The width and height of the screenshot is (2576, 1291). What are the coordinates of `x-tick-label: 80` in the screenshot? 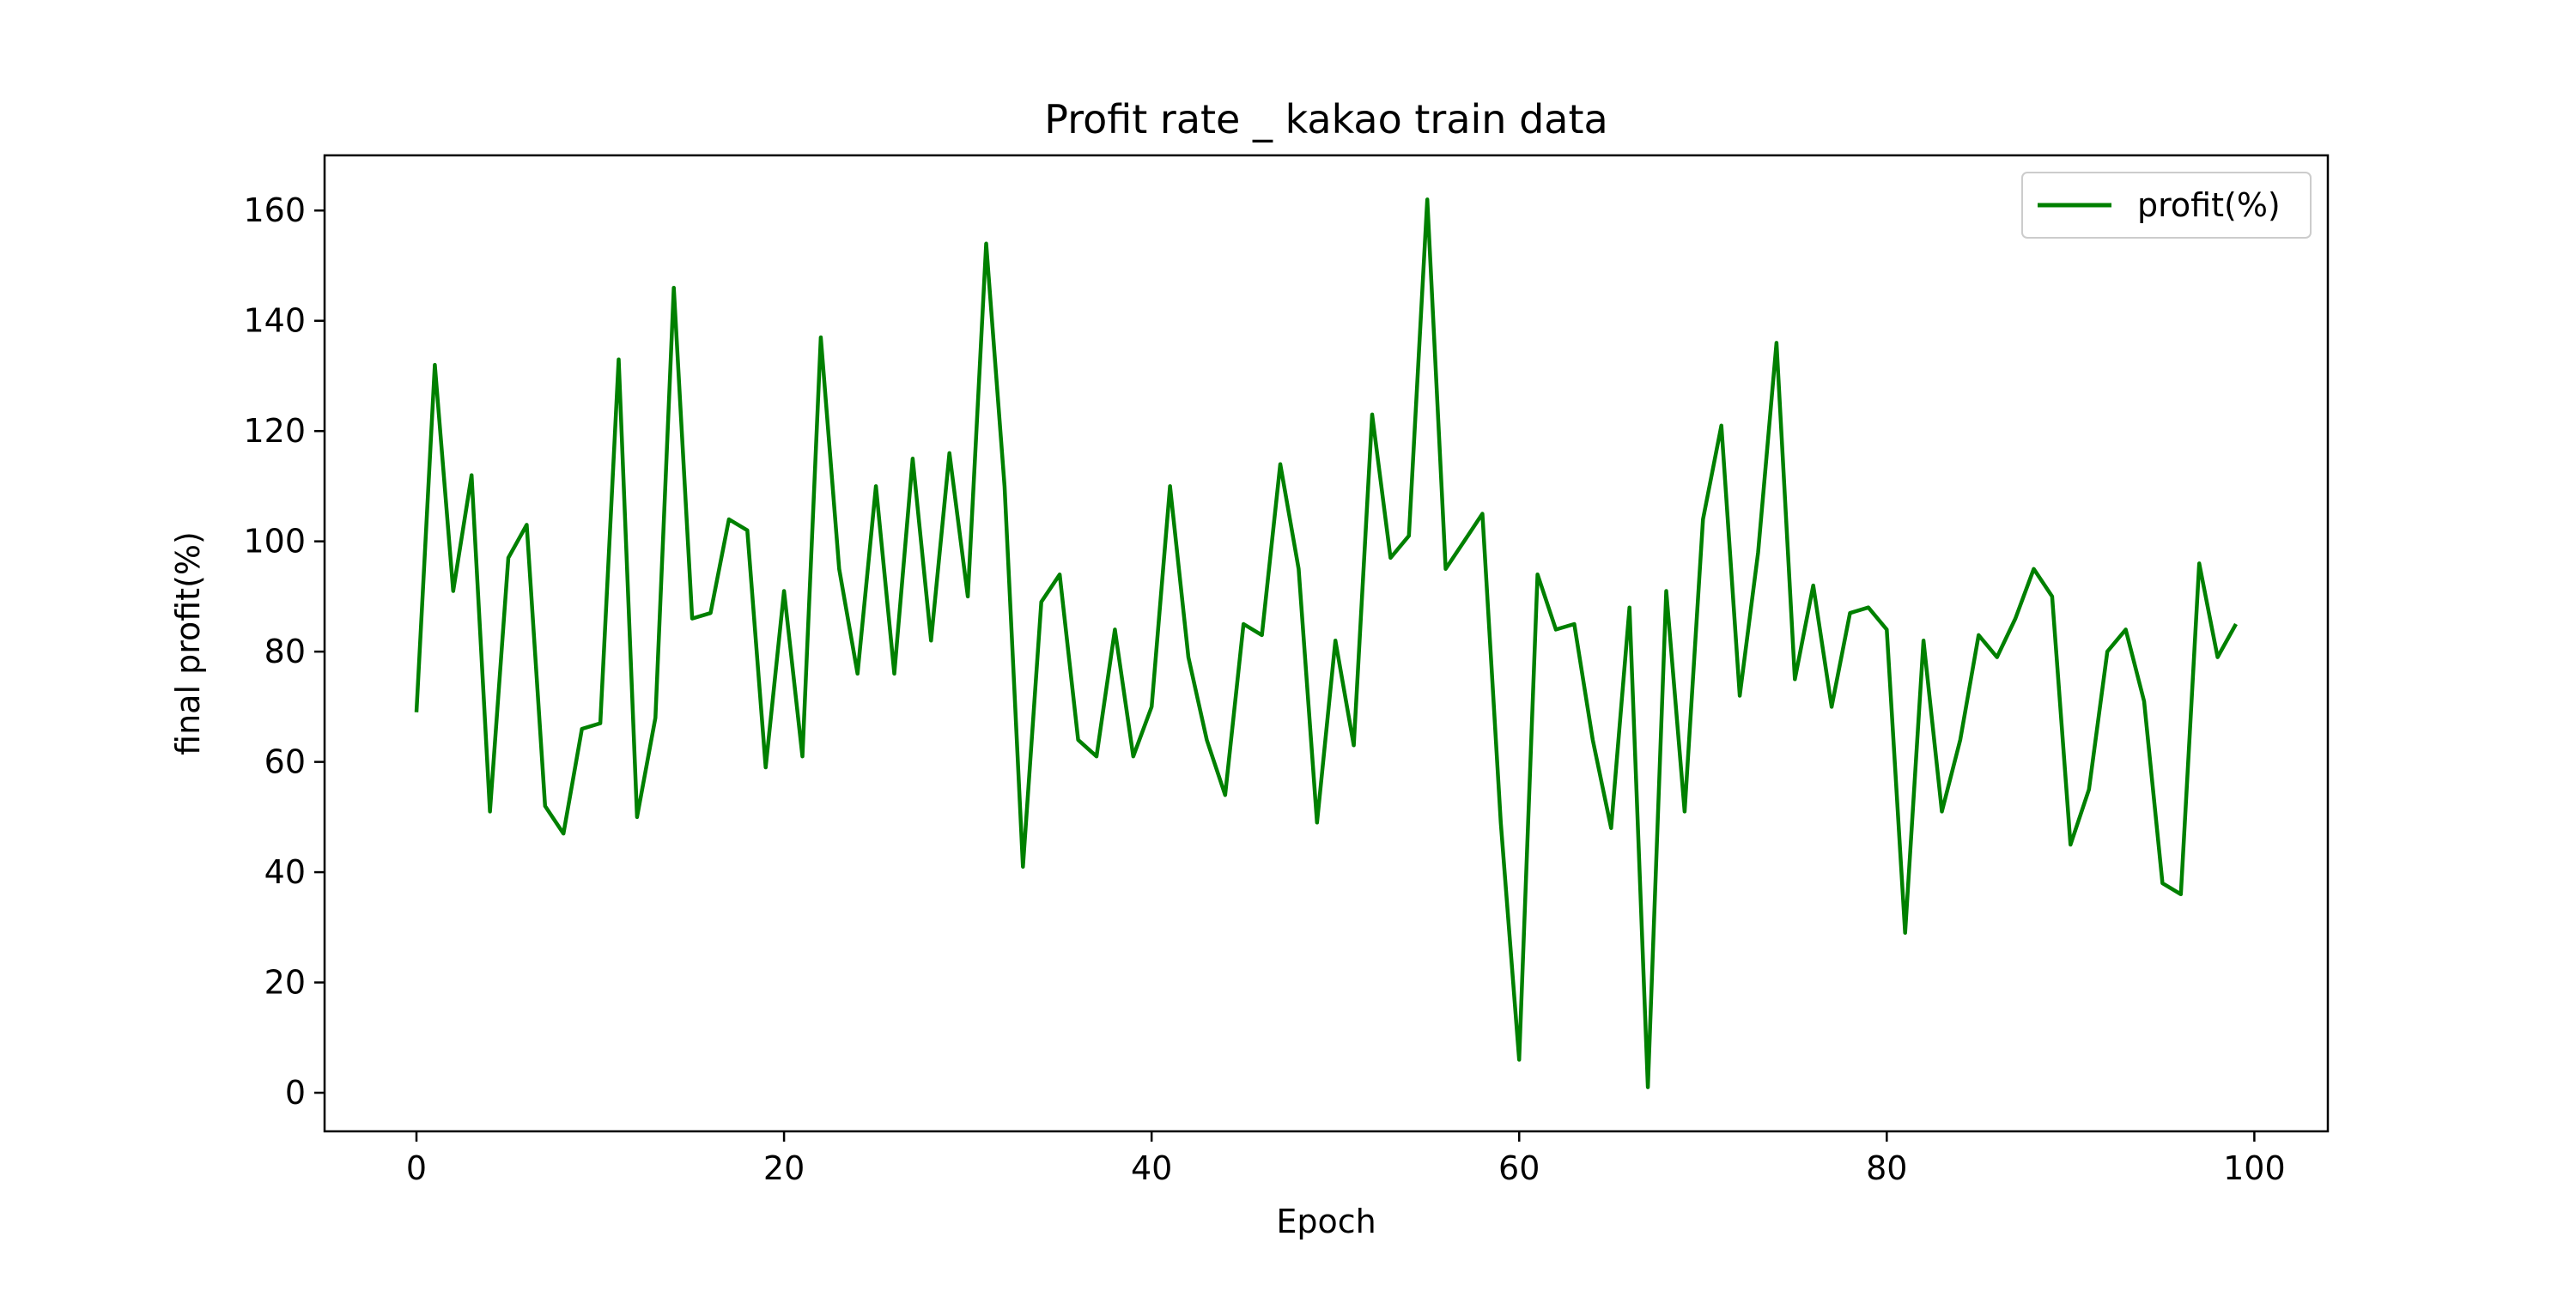 It's located at (1887, 1168).